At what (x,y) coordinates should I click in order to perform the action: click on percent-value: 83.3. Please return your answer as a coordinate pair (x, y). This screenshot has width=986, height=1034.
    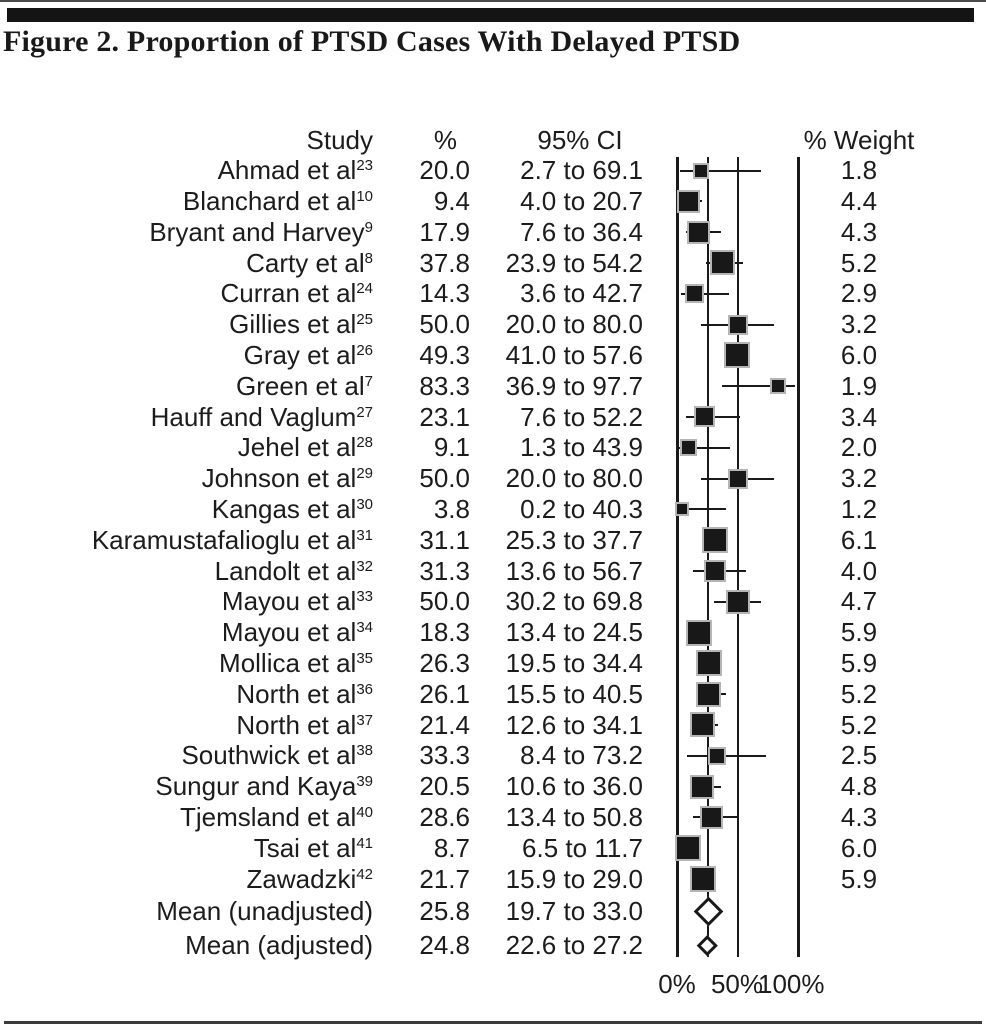
    Looking at the image, I should click on (444, 385).